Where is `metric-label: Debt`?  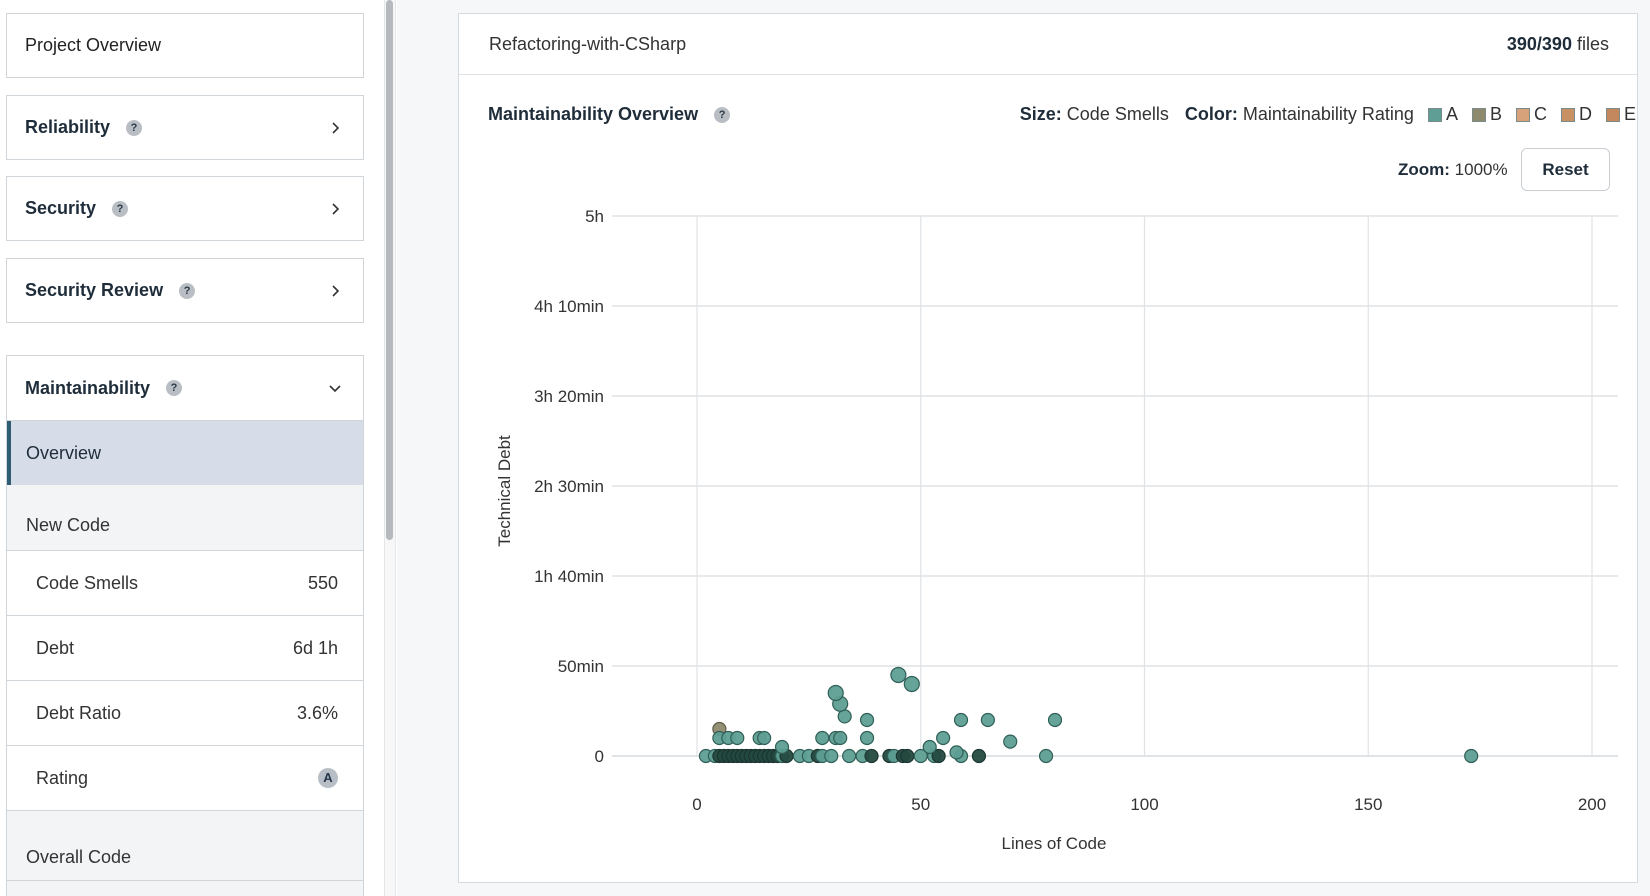
metric-label: Debt is located at coordinates (55, 647).